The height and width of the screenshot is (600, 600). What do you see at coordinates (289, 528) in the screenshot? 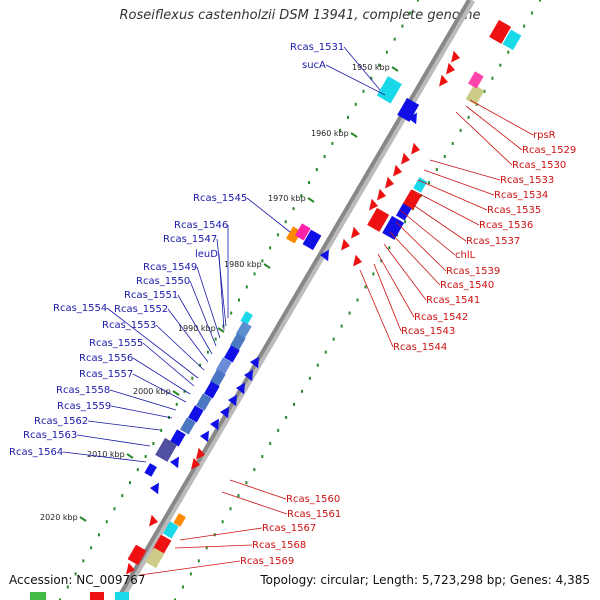
I see `reverse-gene-label: Rcas_1567` at bounding box center [289, 528].